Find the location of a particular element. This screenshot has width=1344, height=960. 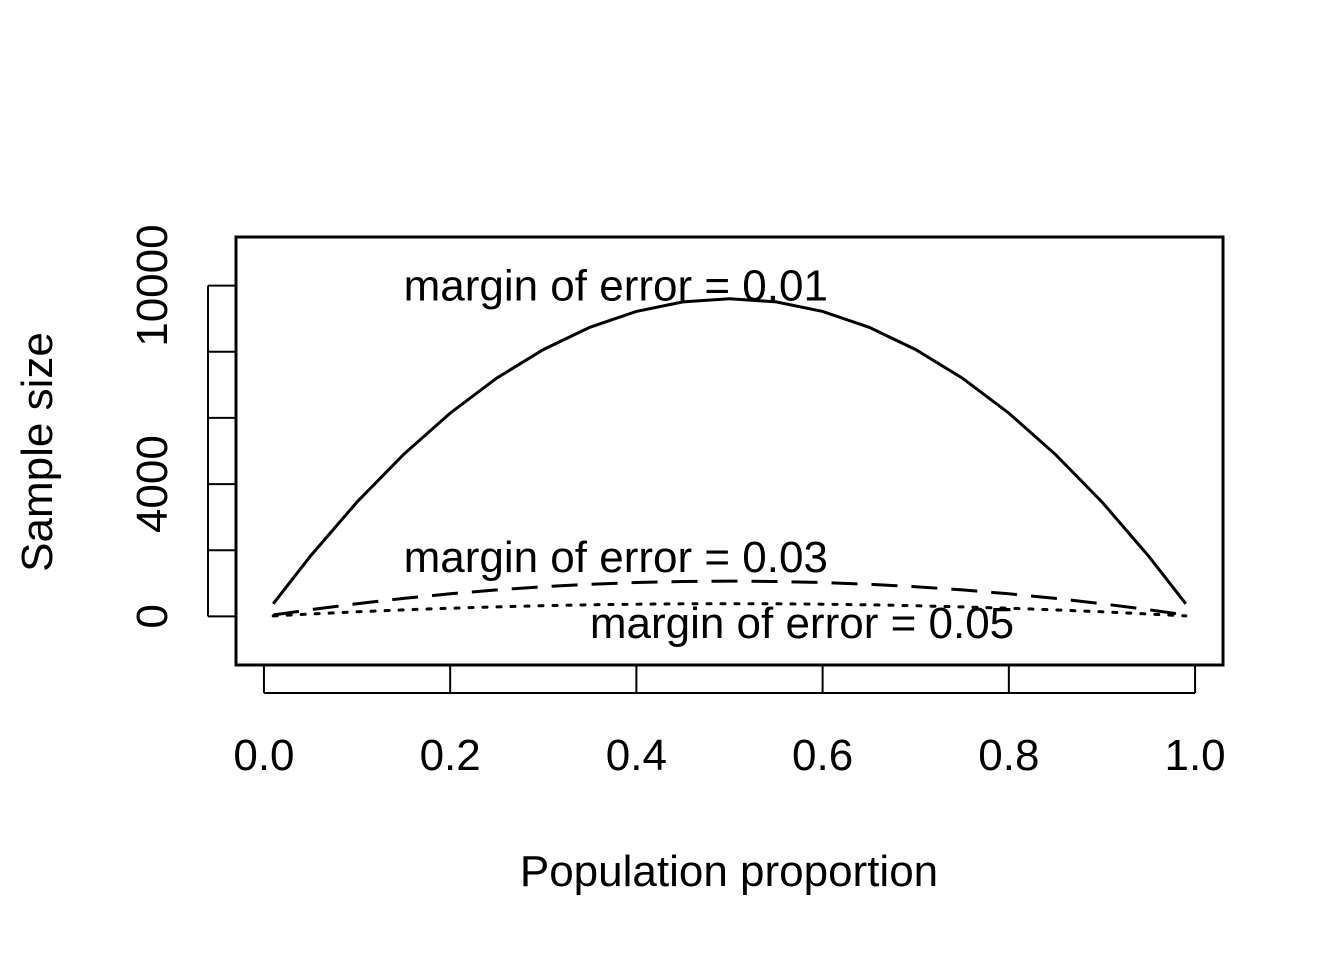

x-tick-label: 1.0 is located at coordinates (1194, 755).